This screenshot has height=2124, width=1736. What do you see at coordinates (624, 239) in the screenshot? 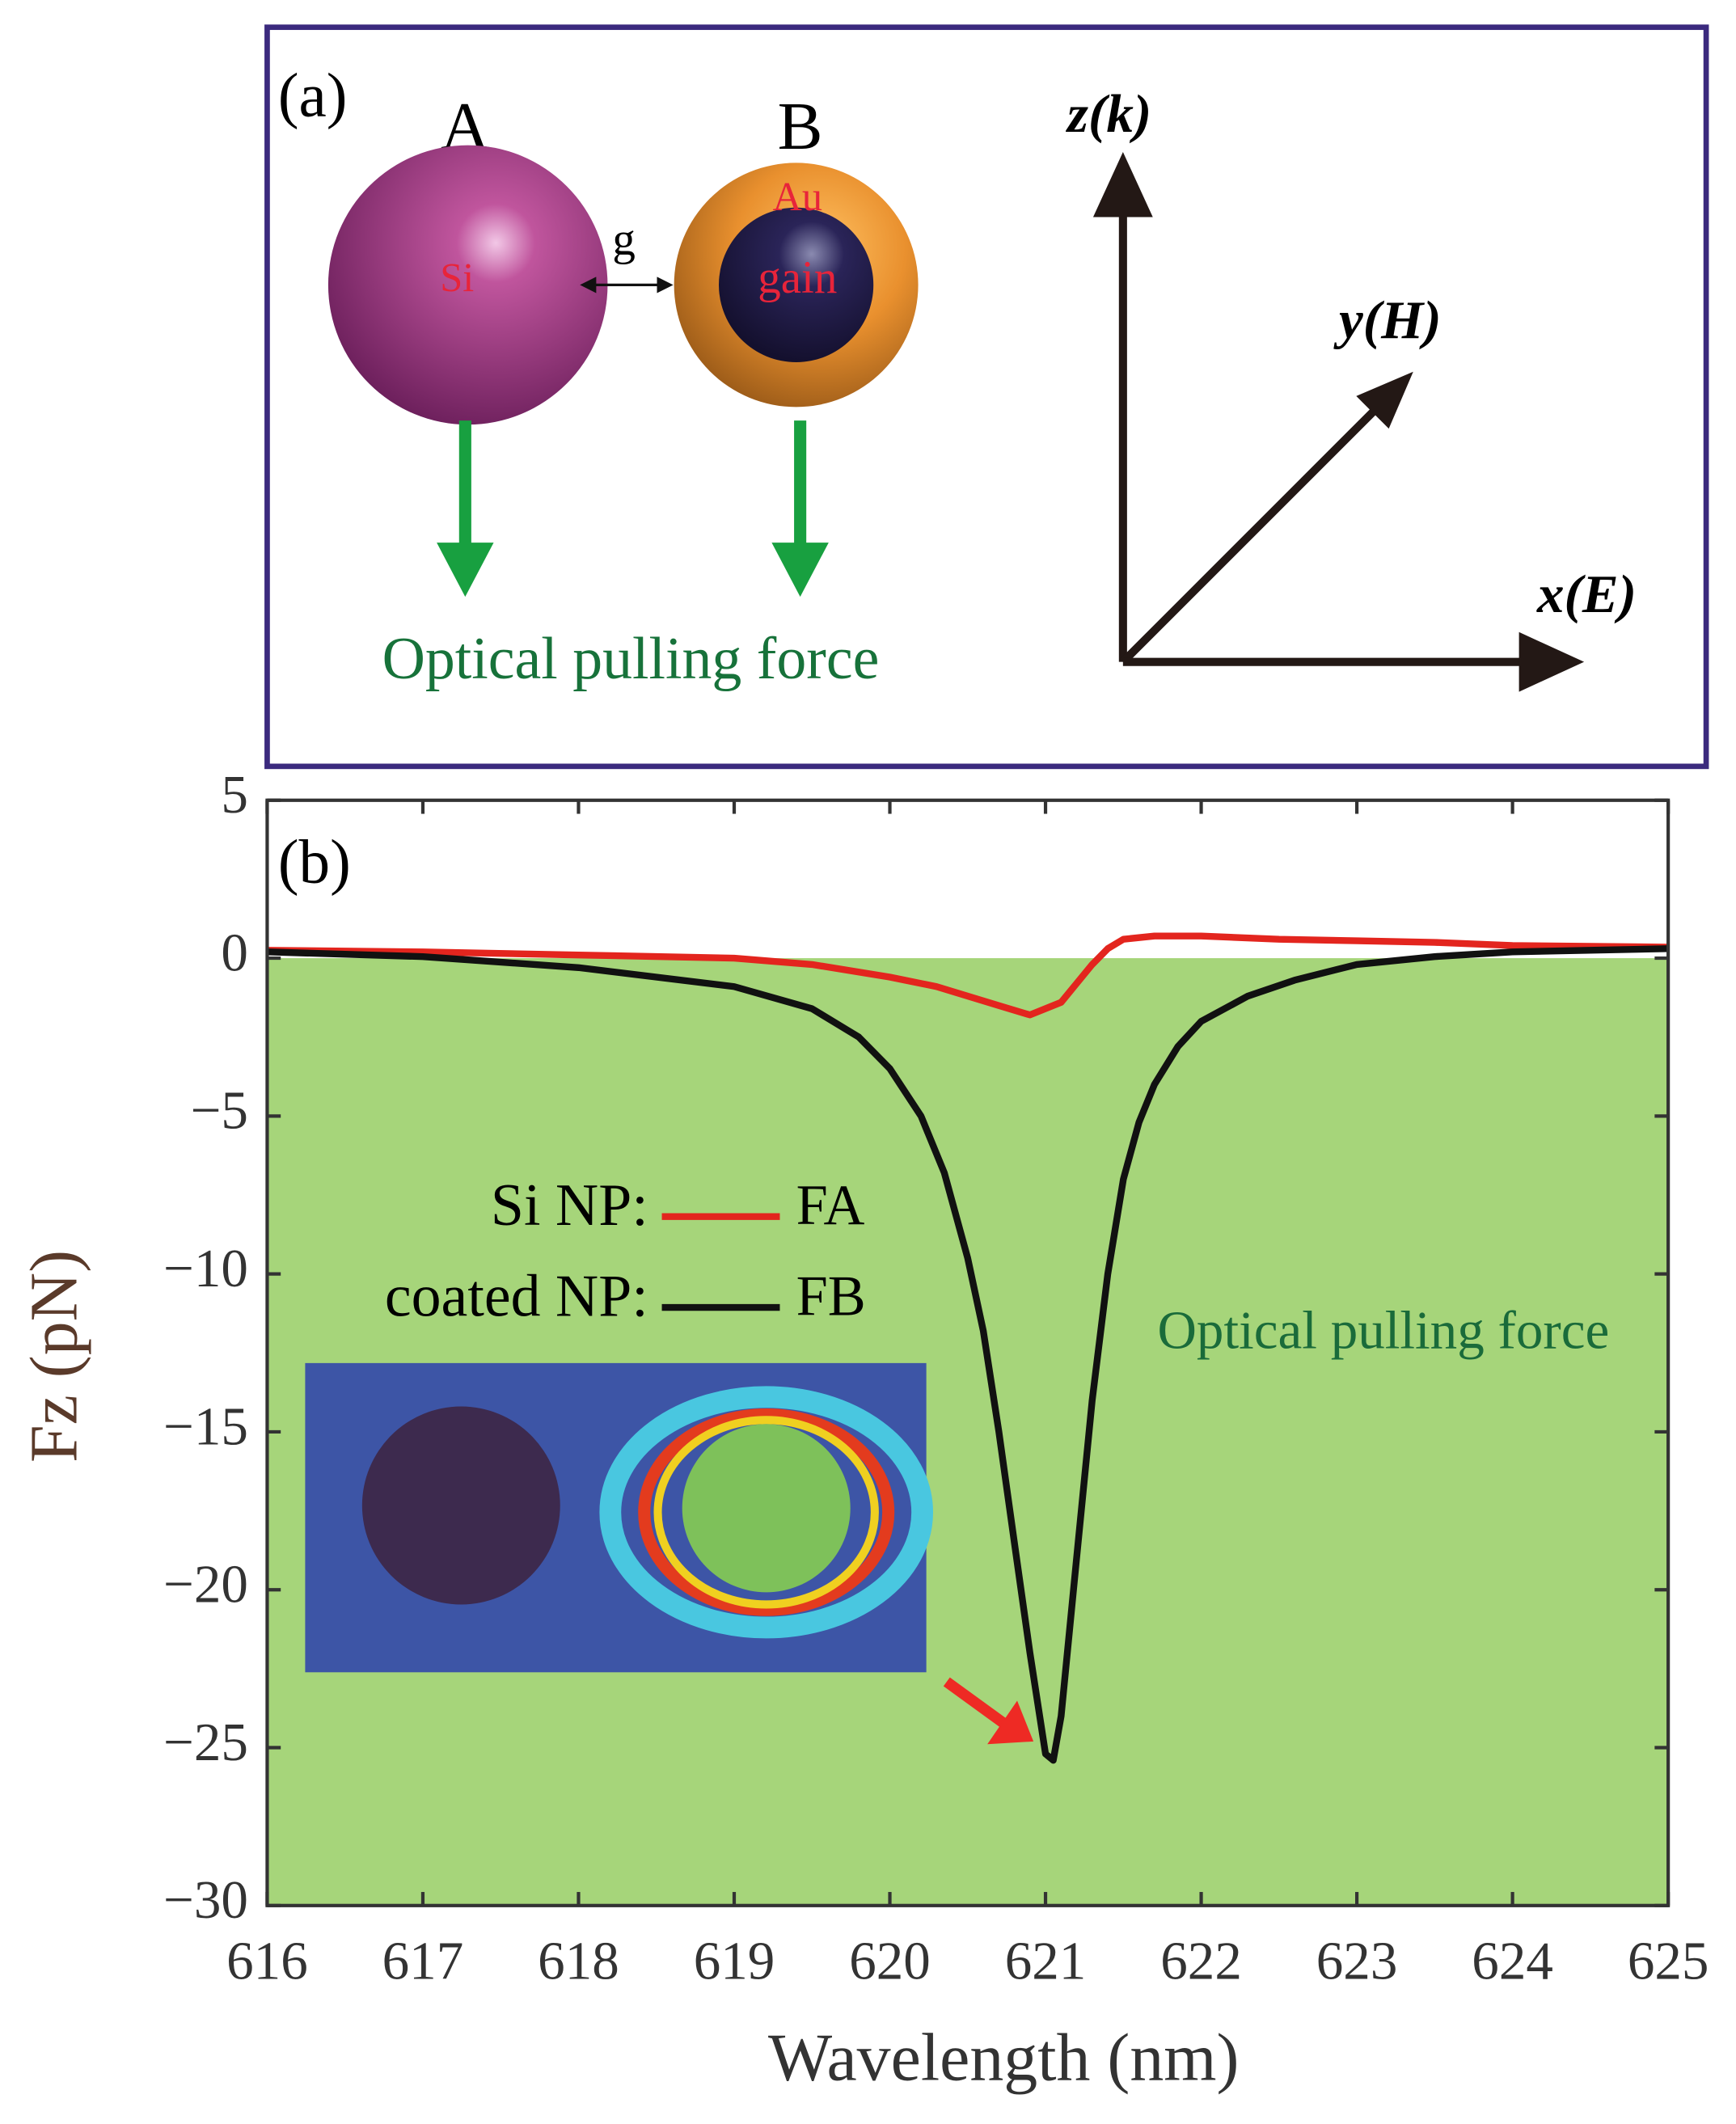
I see `gap-label: g` at bounding box center [624, 239].